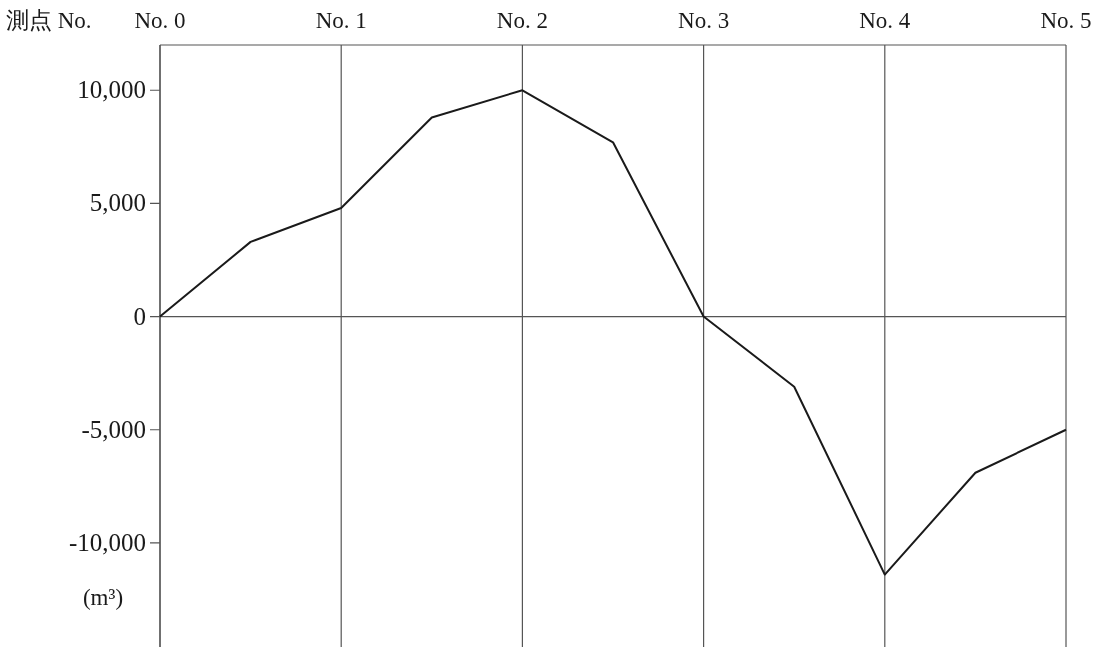 This screenshot has width=1111, height=647. Describe the element at coordinates (117, 203) in the screenshot. I see `y-tick-label: 5,000` at that location.